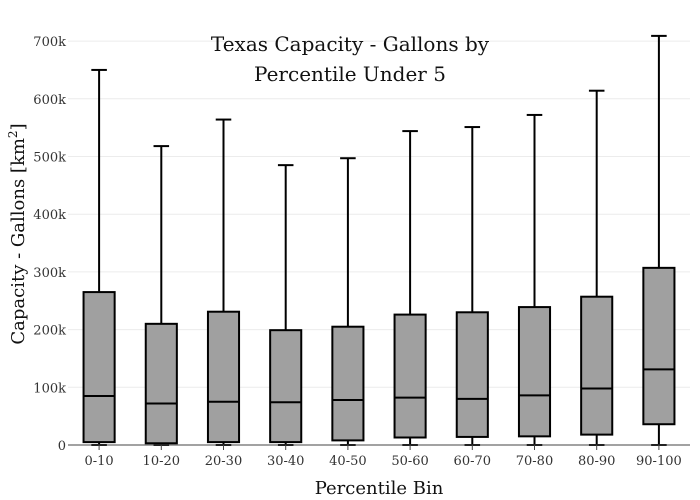  I want to click on x-tick-label: 10-20, so click(161, 461).